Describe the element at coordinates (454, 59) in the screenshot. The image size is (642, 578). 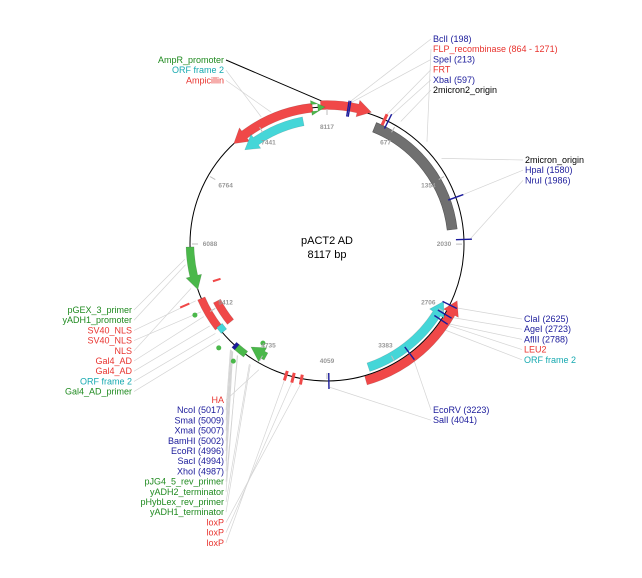
I see `feature-label: SpeI (213)` at that location.